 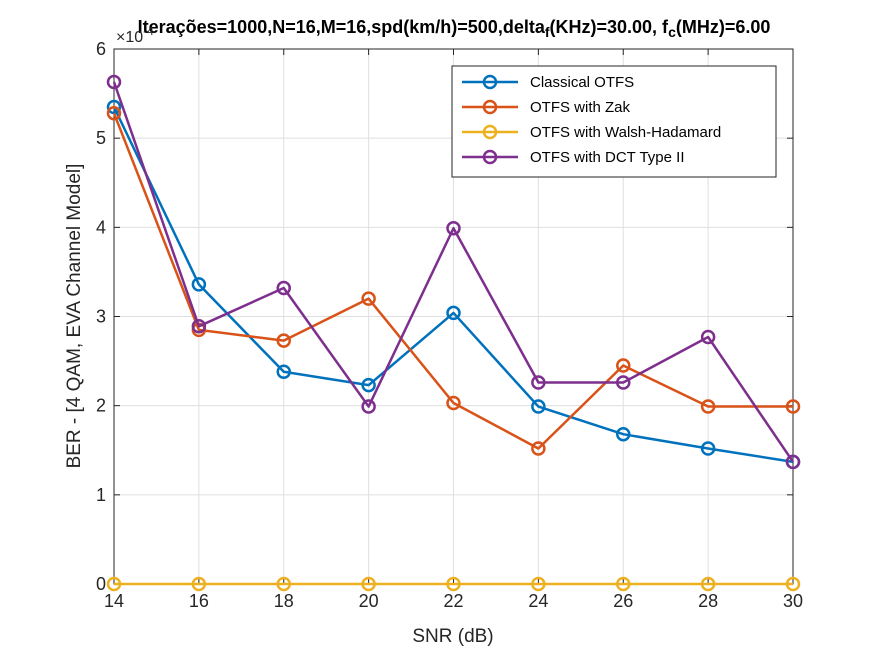 What do you see at coordinates (623, 601) in the screenshot?
I see `x-tick-label: 26` at bounding box center [623, 601].